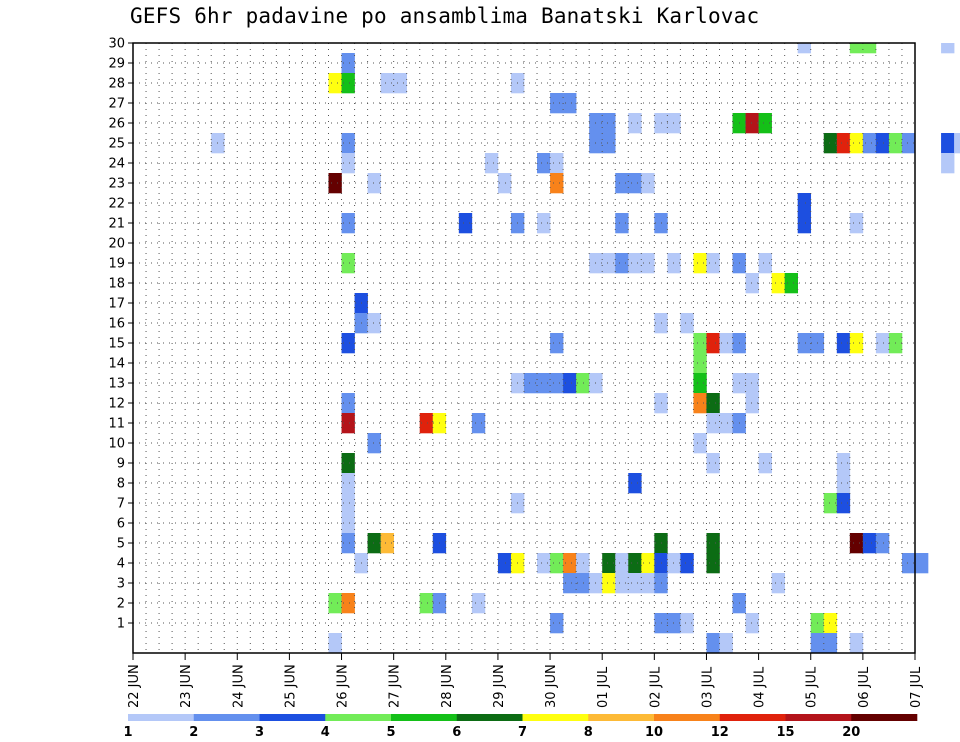 This screenshot has width=960, height=742. What do you see at coordinates (116, 364) in the screenshot?
I see `y-tick-label: 14` at bounding box center [116, 364].